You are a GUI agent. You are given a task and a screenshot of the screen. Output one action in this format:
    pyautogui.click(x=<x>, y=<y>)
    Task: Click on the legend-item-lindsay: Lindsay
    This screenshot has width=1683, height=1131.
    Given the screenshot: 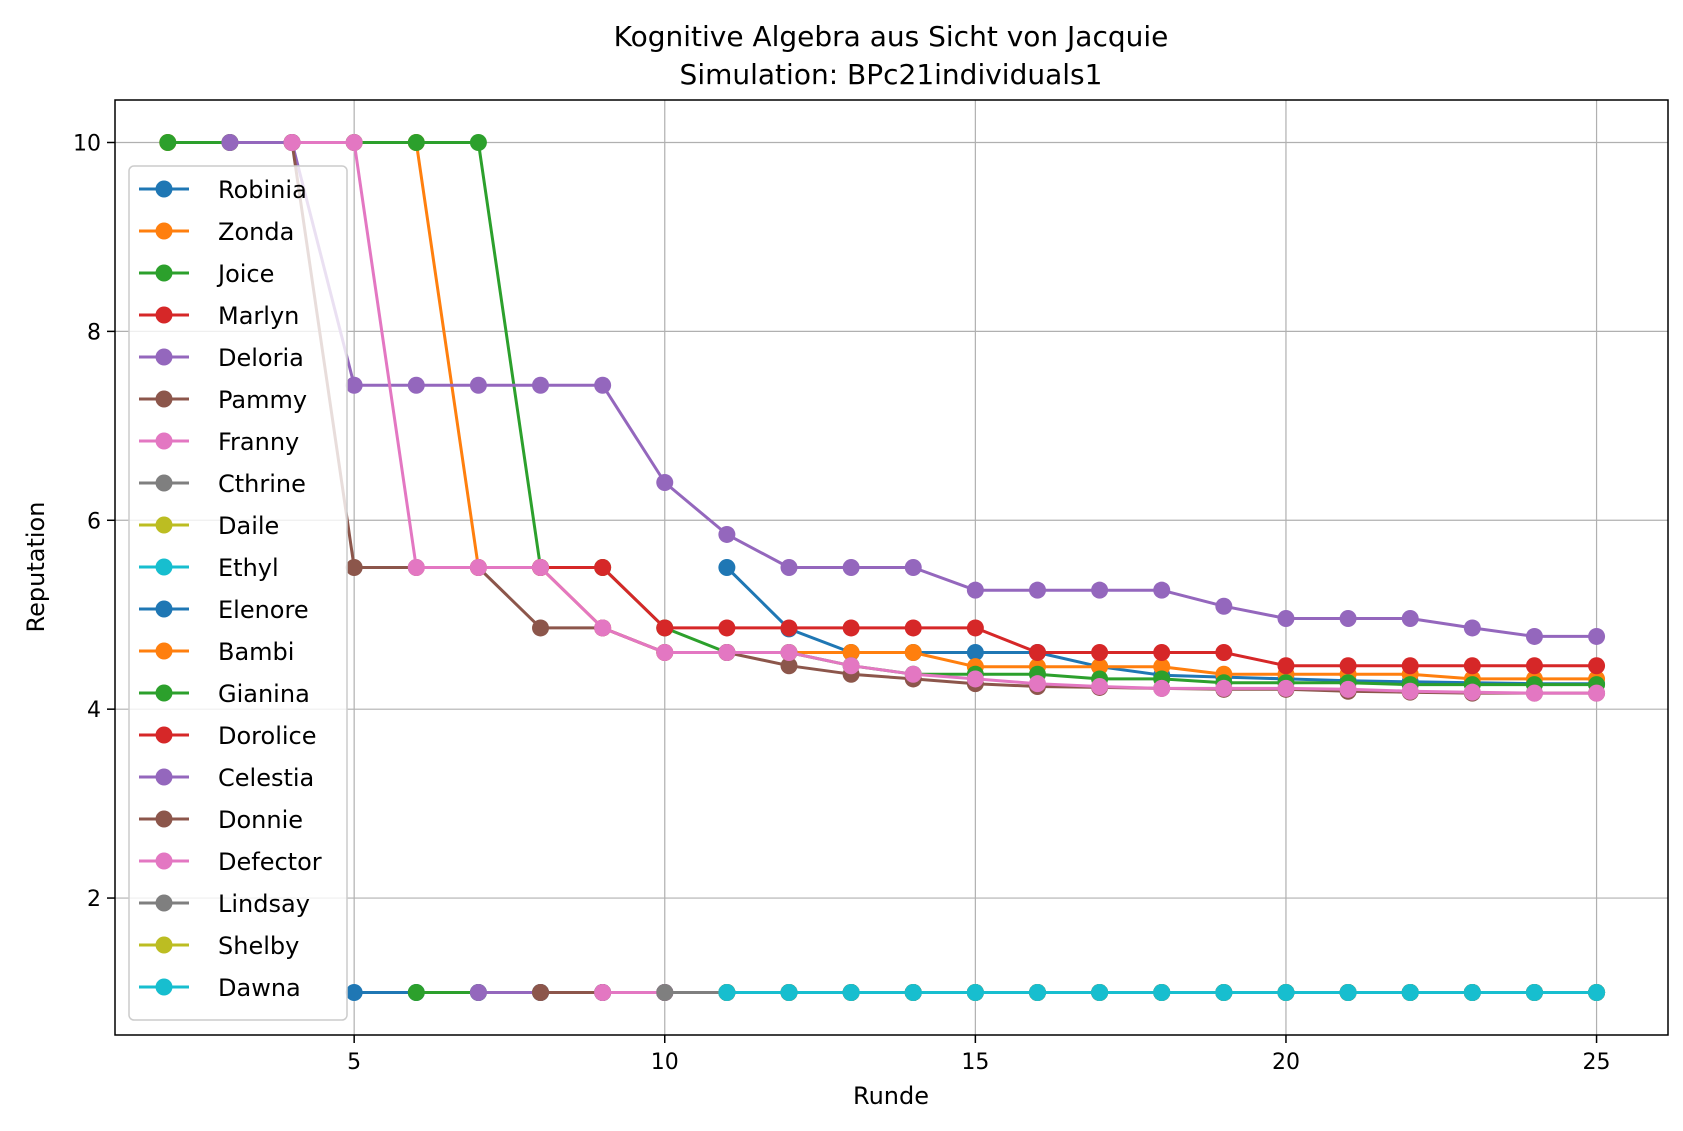 What is the action you would take?
    pyautogui.click(x=224, y=904)
    